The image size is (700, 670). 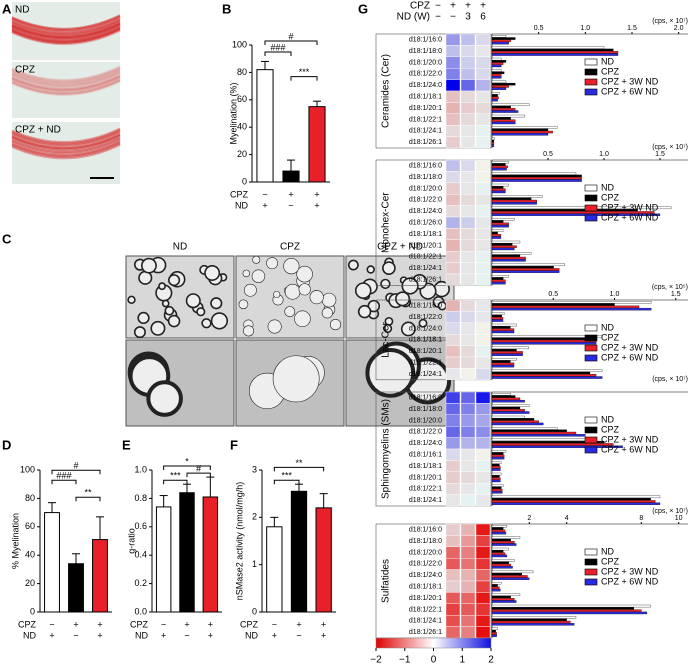 What do you see at coordinates (386, 581) in the screenshot?
I see `group-name: Sulfatides` at bounding box center [386, 581].